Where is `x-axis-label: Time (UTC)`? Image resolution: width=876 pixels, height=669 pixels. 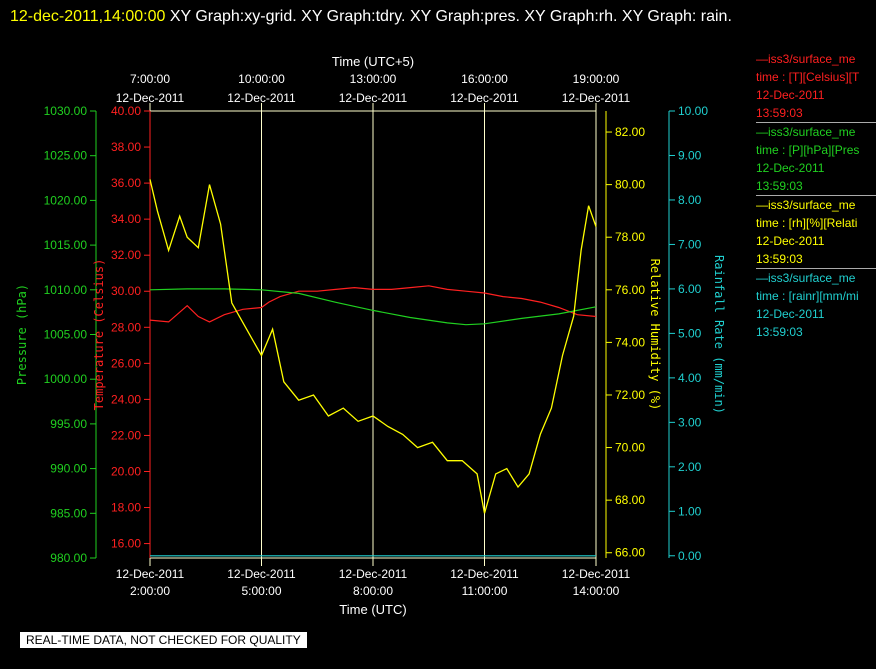
x-axis-label: Time (UTC) is located at coordinates (372, 609).